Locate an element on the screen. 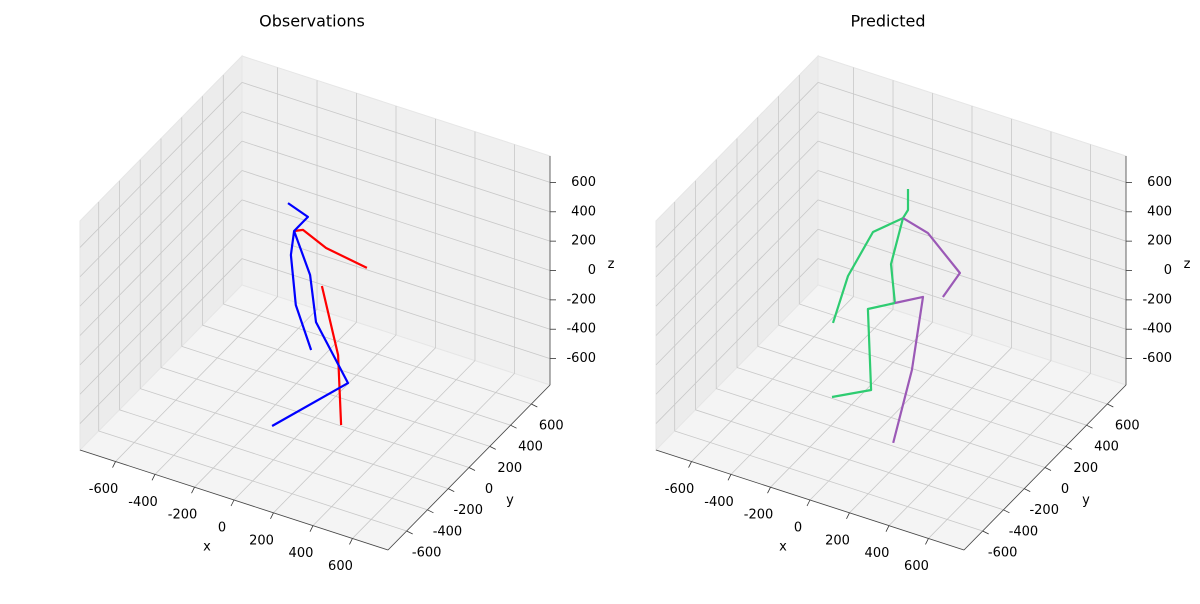  chart-title: Predicted is located at coordinates (887, 21).